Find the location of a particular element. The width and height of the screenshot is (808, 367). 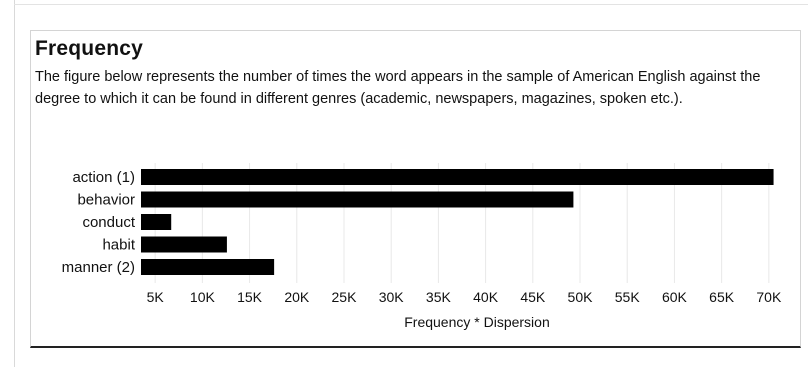

x-tick-label: 35K is located at coordinates (439, 297).